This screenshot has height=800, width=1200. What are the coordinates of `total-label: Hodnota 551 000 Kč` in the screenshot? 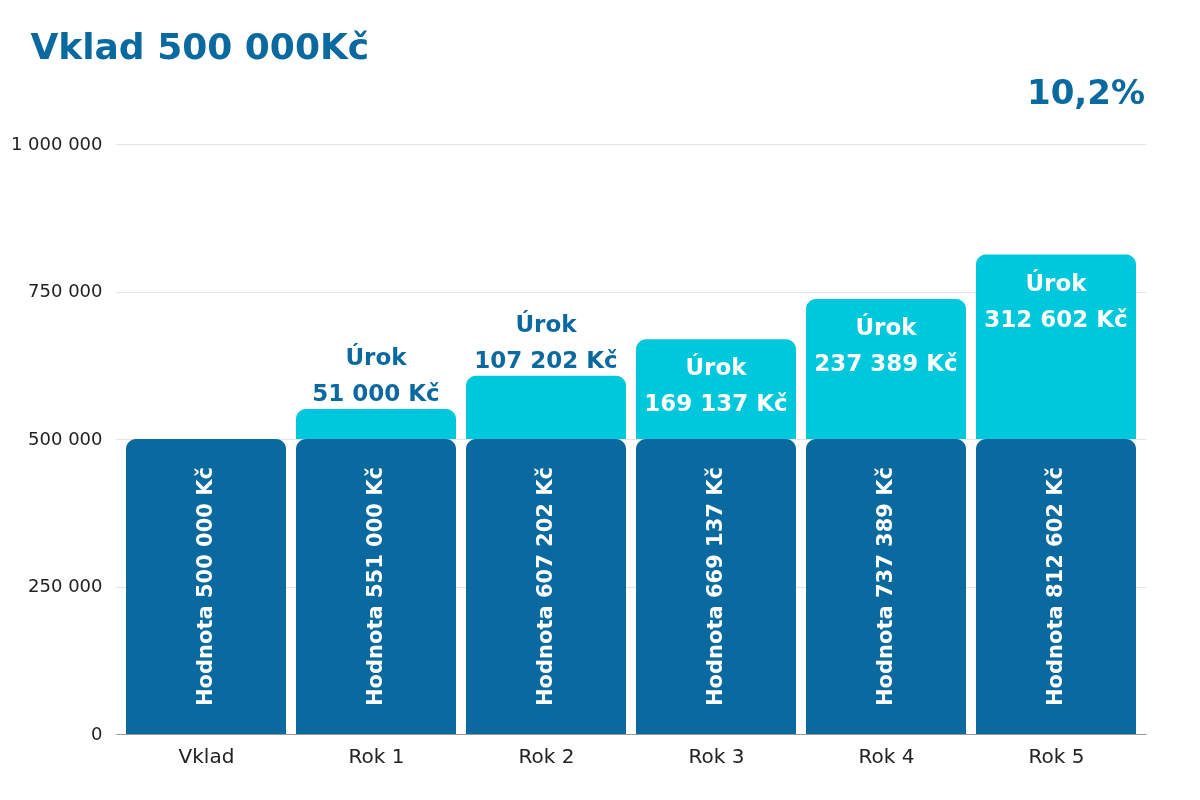 It's located at (375, 586).